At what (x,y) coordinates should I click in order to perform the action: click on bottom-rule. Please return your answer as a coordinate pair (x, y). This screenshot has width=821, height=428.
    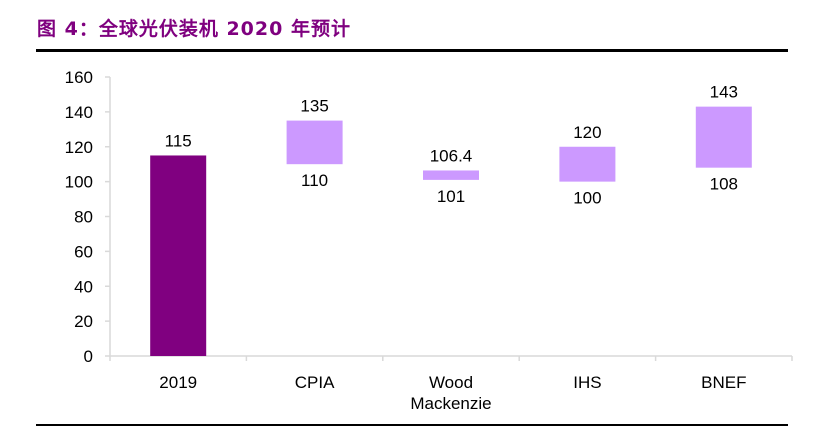
    Looking at the image, I should click on (412, 425).